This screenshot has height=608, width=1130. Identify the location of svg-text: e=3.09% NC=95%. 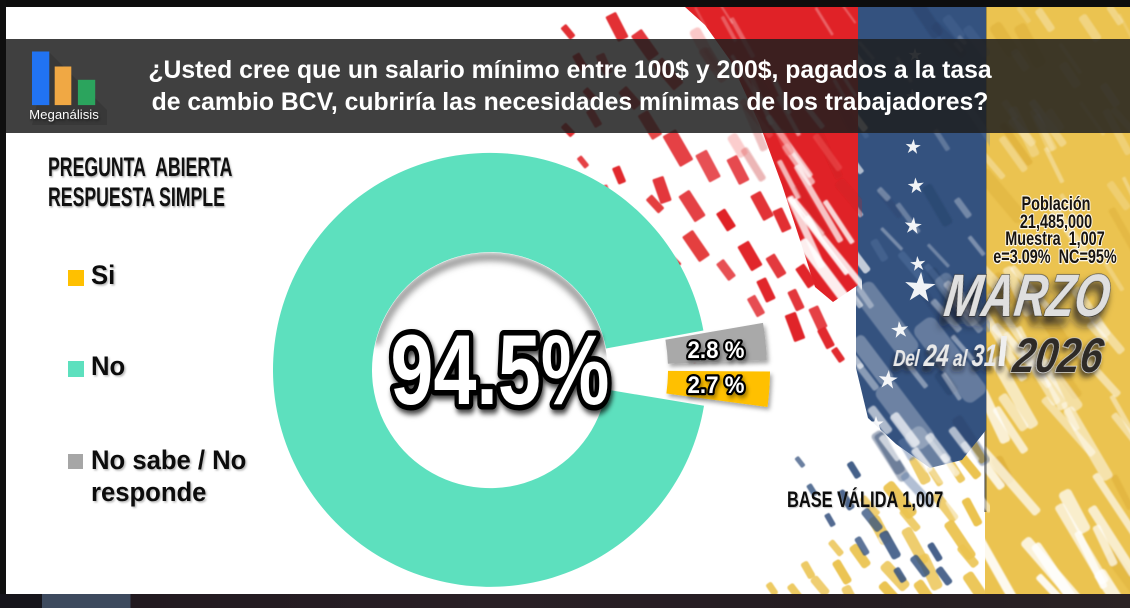
(1055, 256).